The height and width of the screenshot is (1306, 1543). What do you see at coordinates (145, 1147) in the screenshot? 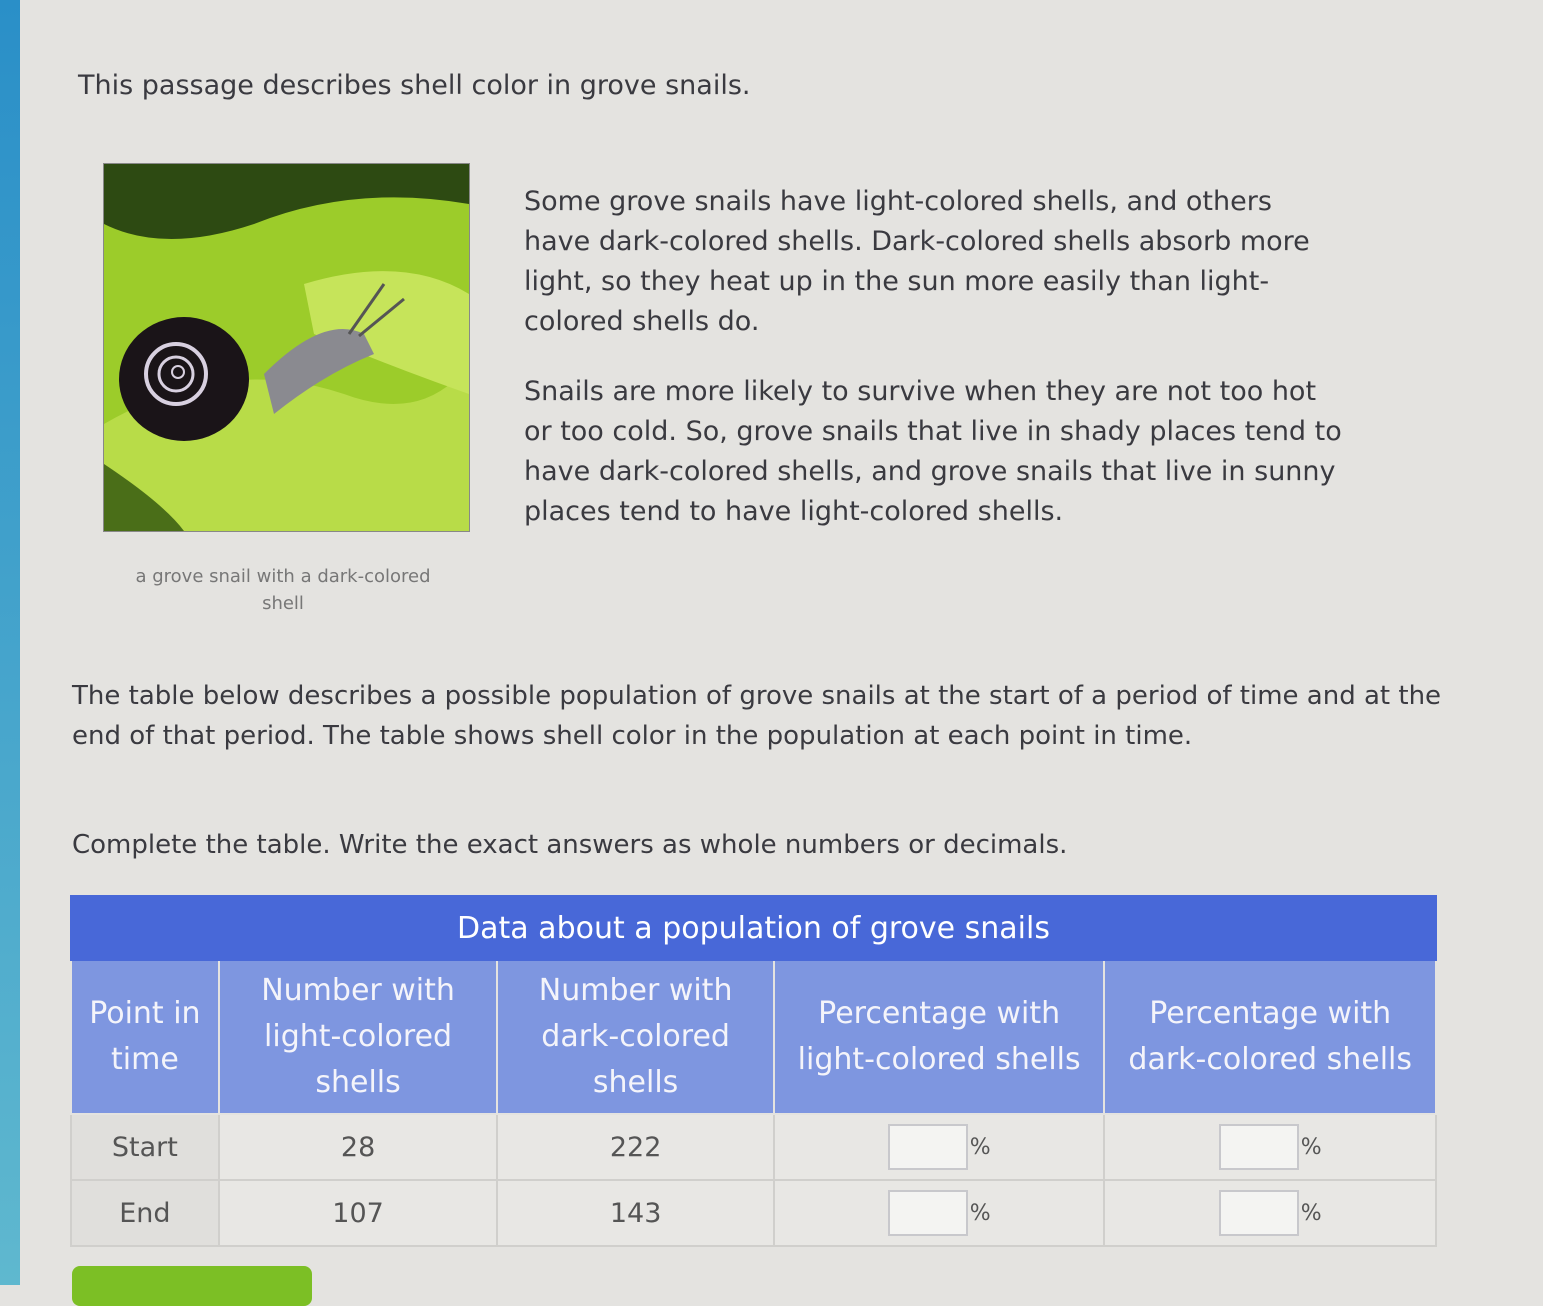
I see `row-point: Start` at bounding box center [145, 1147].